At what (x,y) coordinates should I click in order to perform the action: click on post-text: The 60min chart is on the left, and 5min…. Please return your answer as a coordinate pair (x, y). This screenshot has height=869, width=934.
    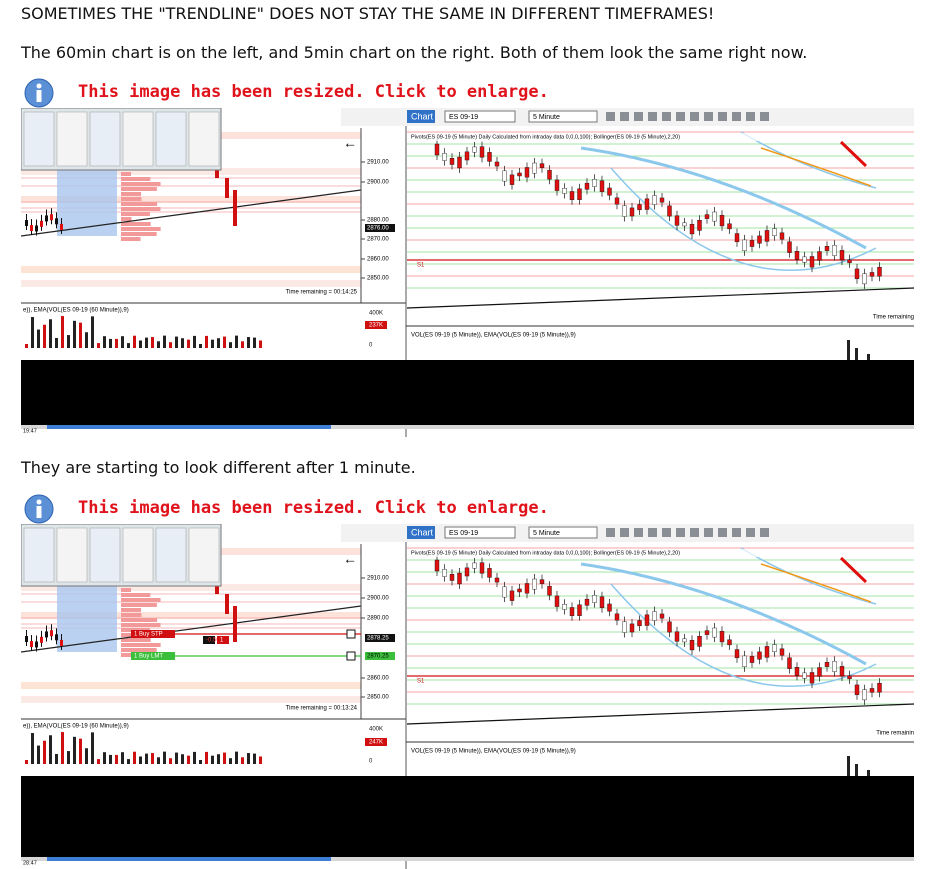
    Looking at the image, I should click on (414, 52).